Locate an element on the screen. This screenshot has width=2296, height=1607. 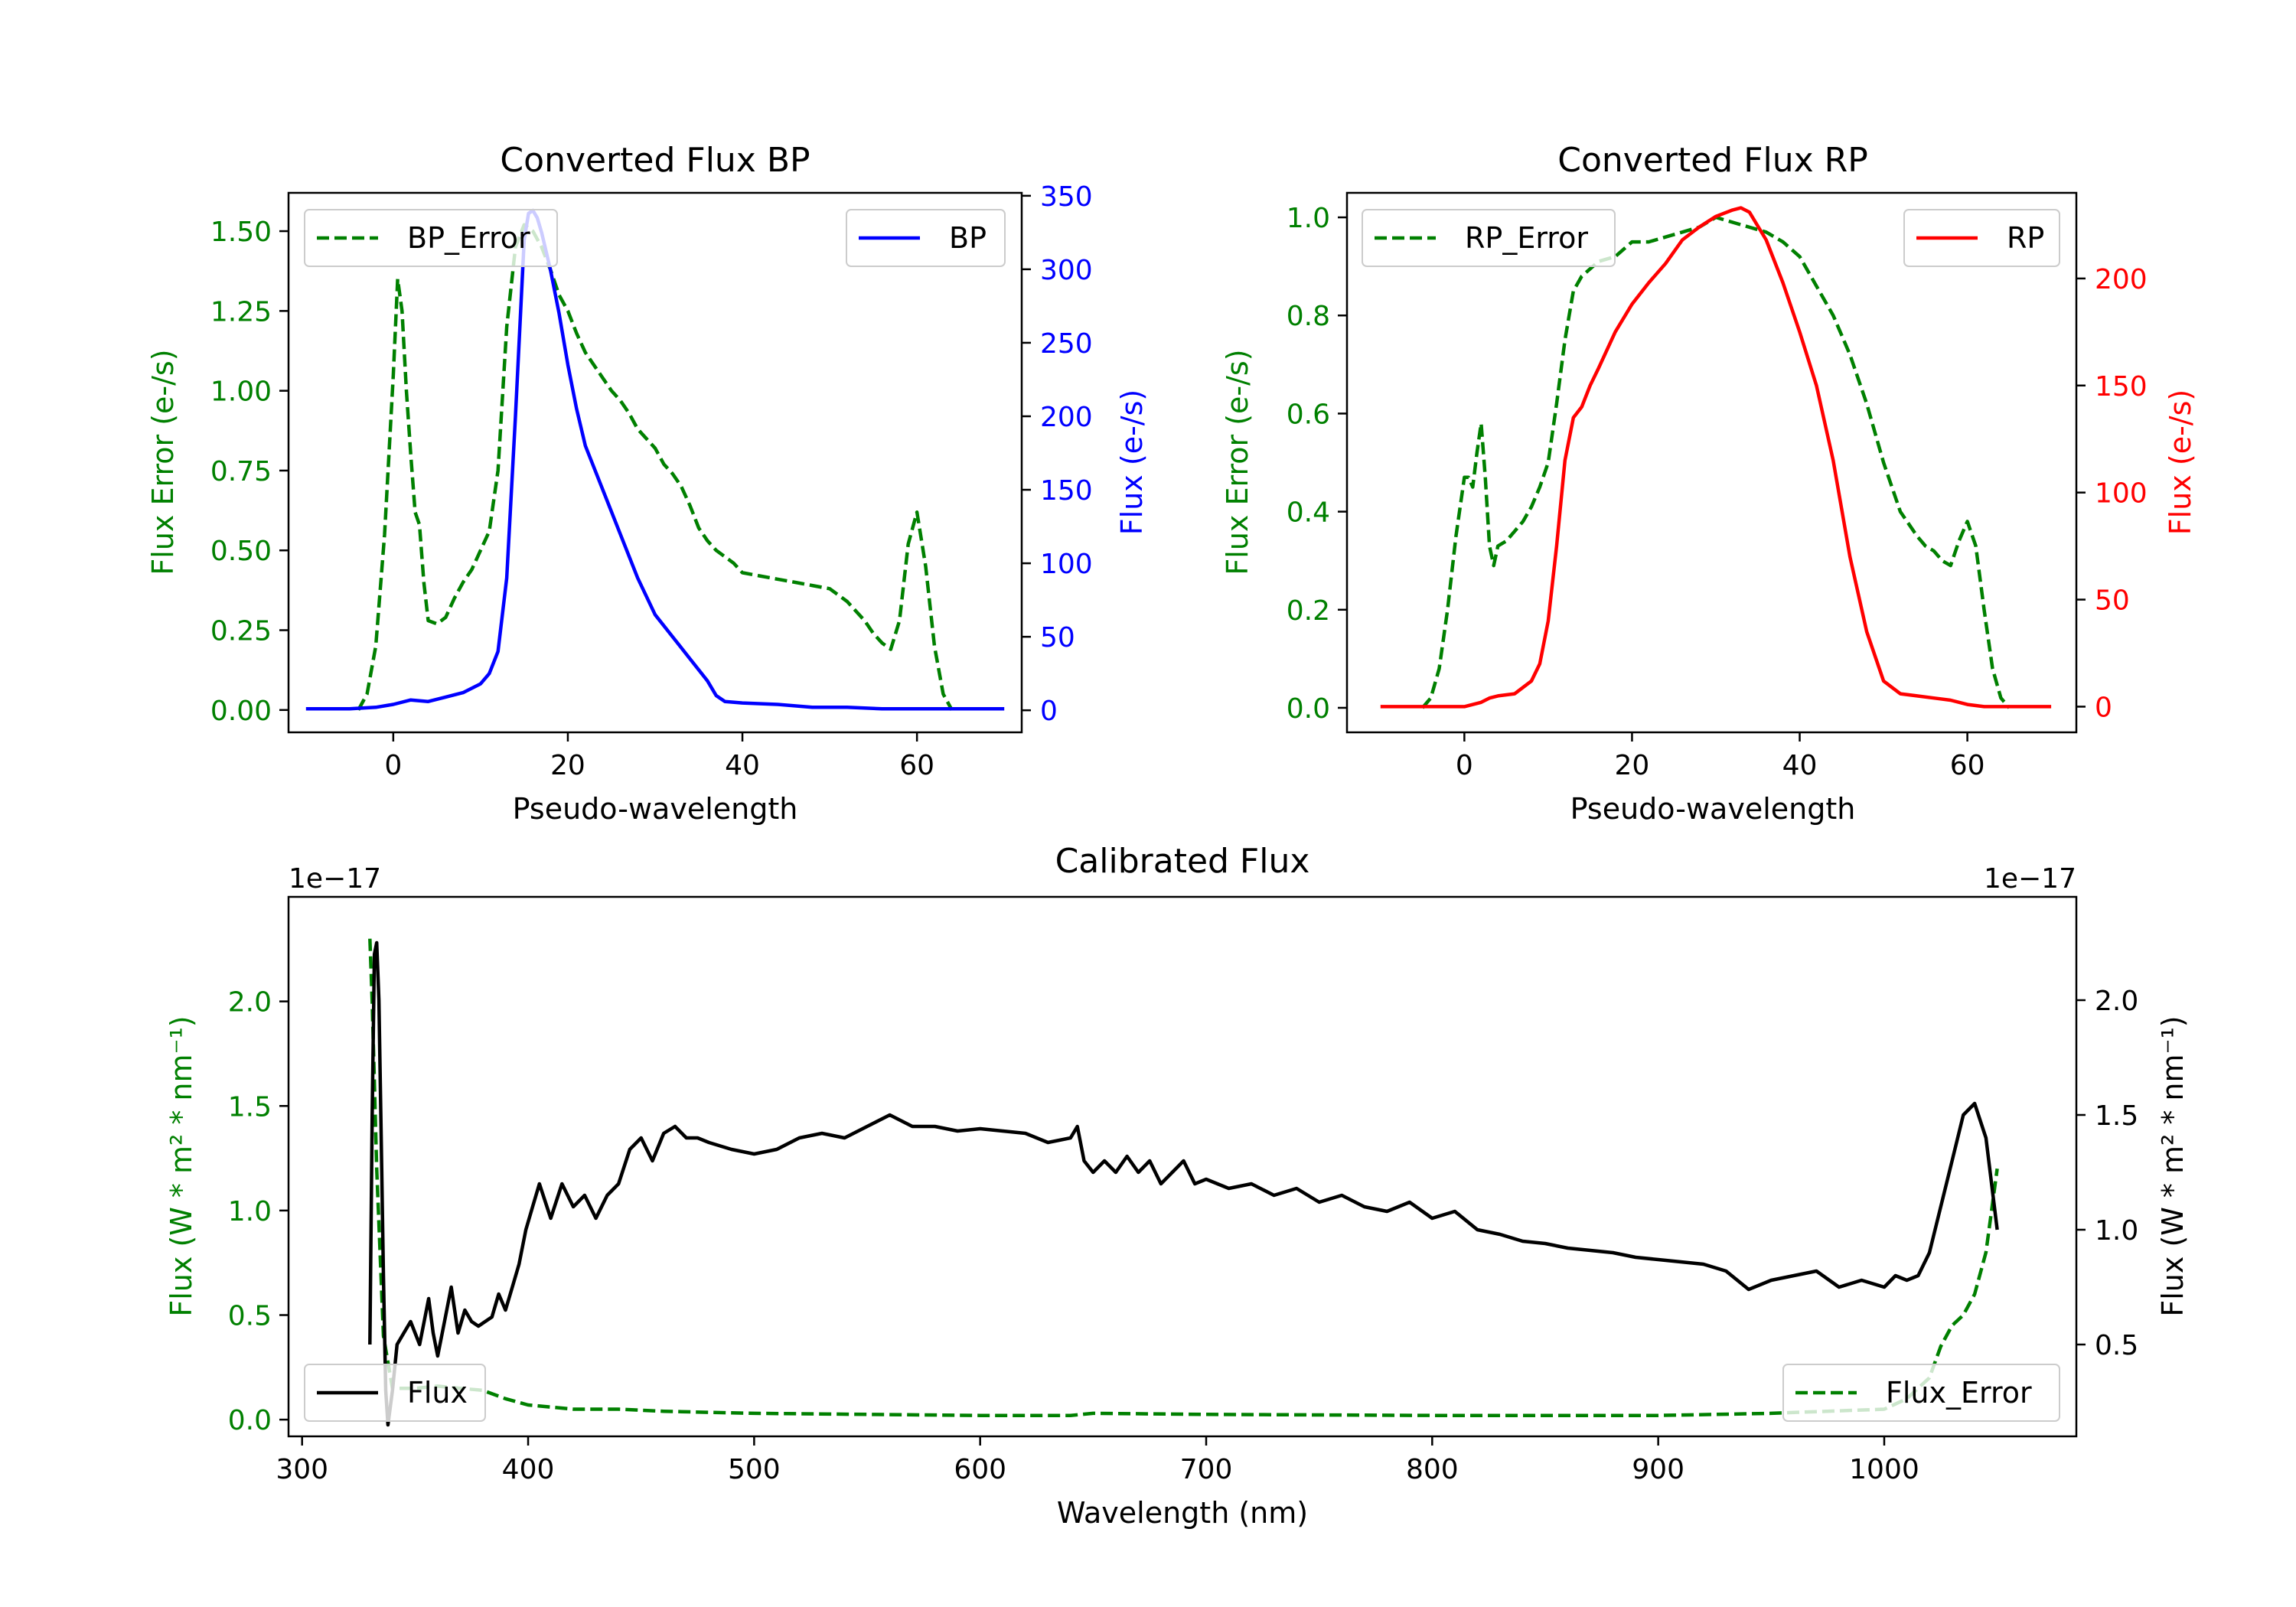
chart-bp-y-right-tick-label: 200 is located at coordinates (1066, 417).